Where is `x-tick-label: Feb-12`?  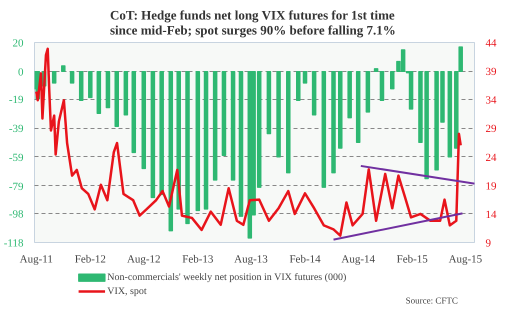
x-tick-label: Feb-12 is located at coordinates (90, 260).